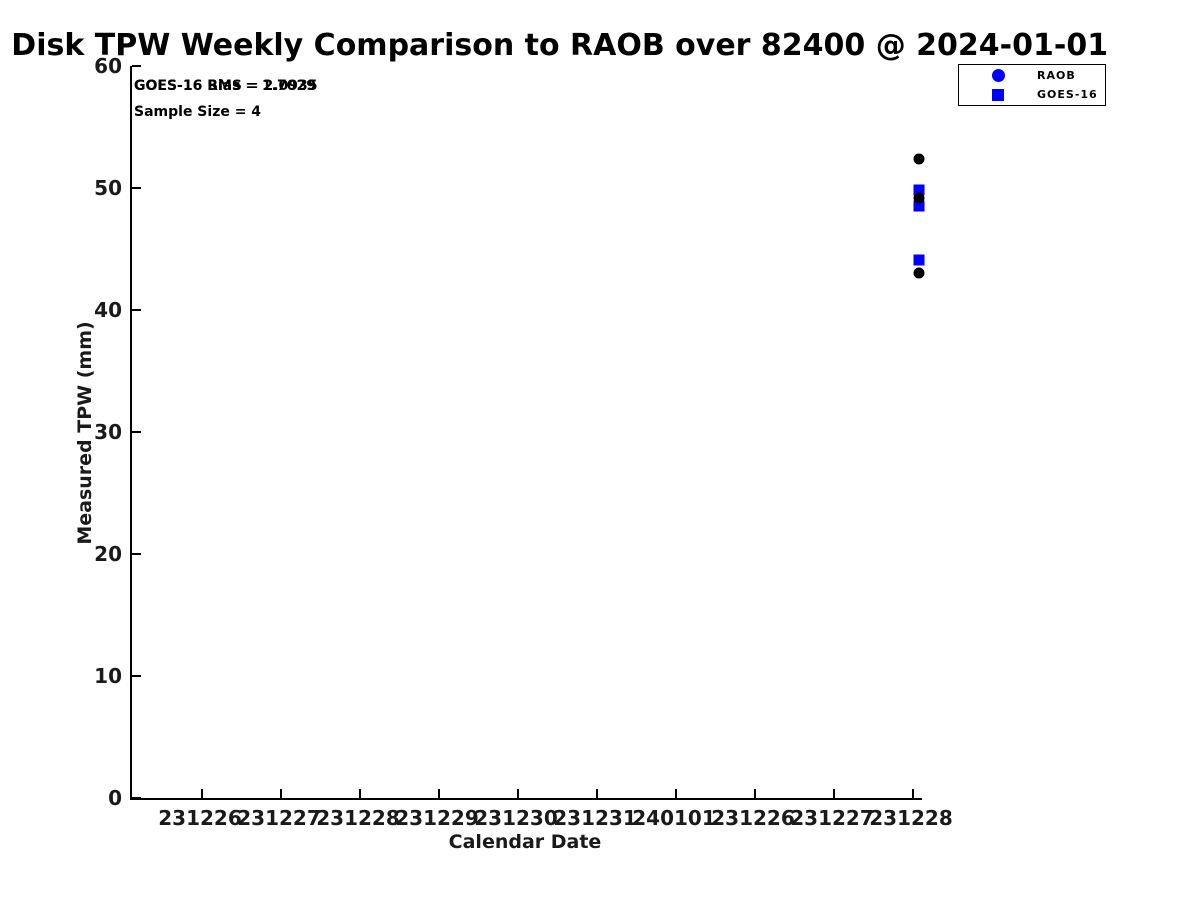  I want to click on annotation-rms: GOES-16 RMS = 2.0935, so click(226, 86).